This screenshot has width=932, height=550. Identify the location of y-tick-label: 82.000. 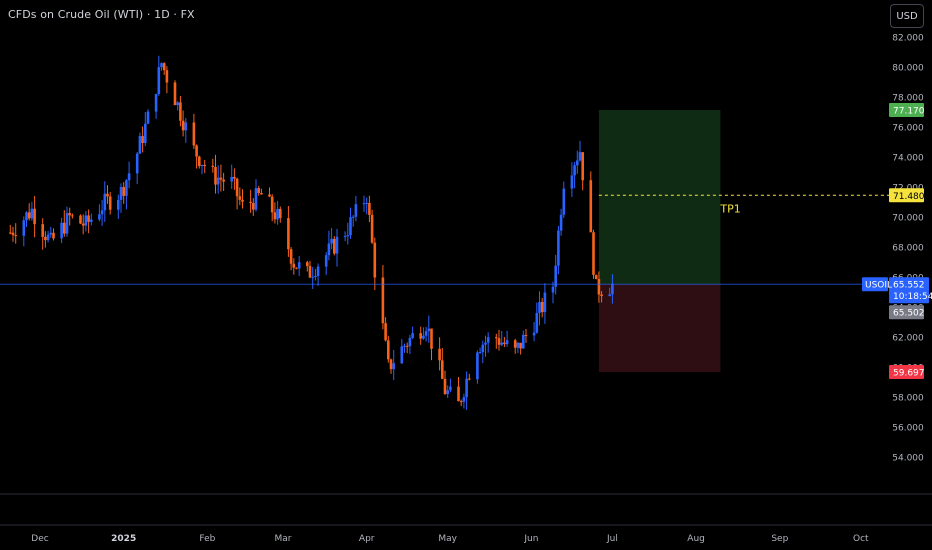
(908, 39).